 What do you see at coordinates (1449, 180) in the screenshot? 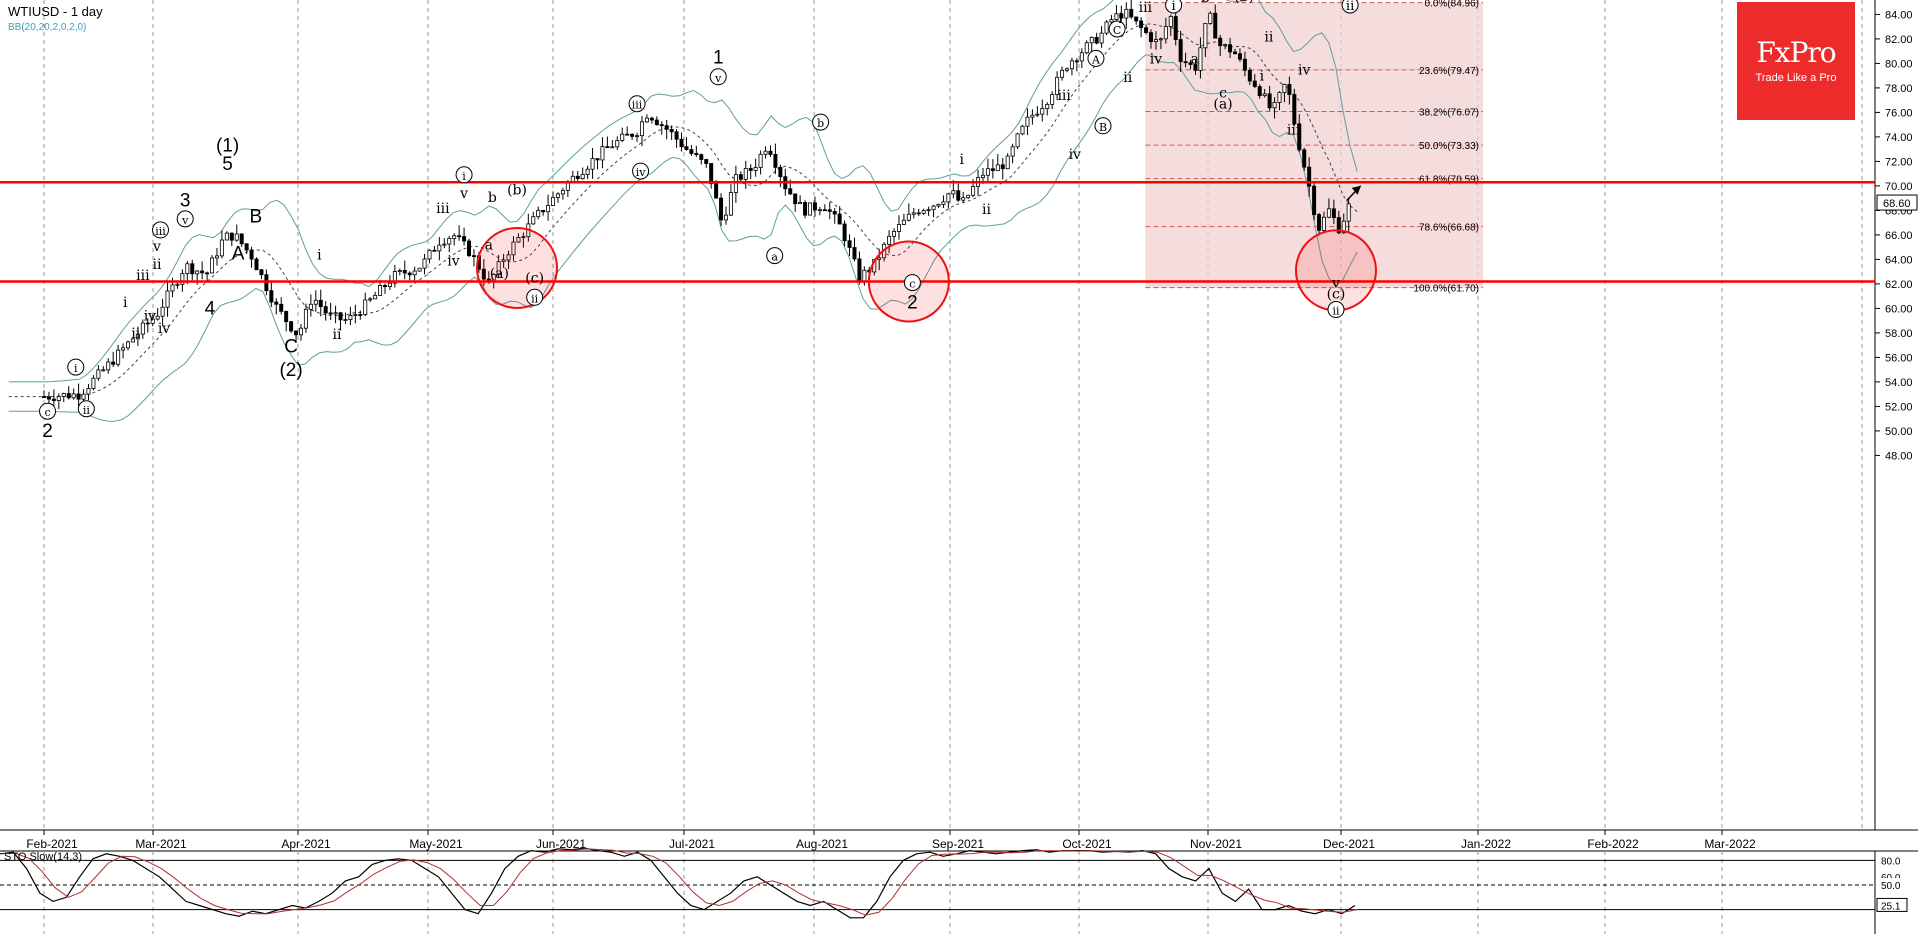
I see `fib-level-label: 61.8%(70.59)` at bounding box center [1449, 180].